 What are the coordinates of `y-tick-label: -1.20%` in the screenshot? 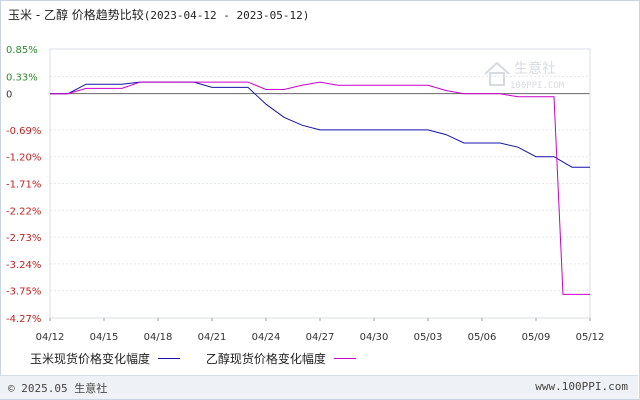 It's located at (23, 158).